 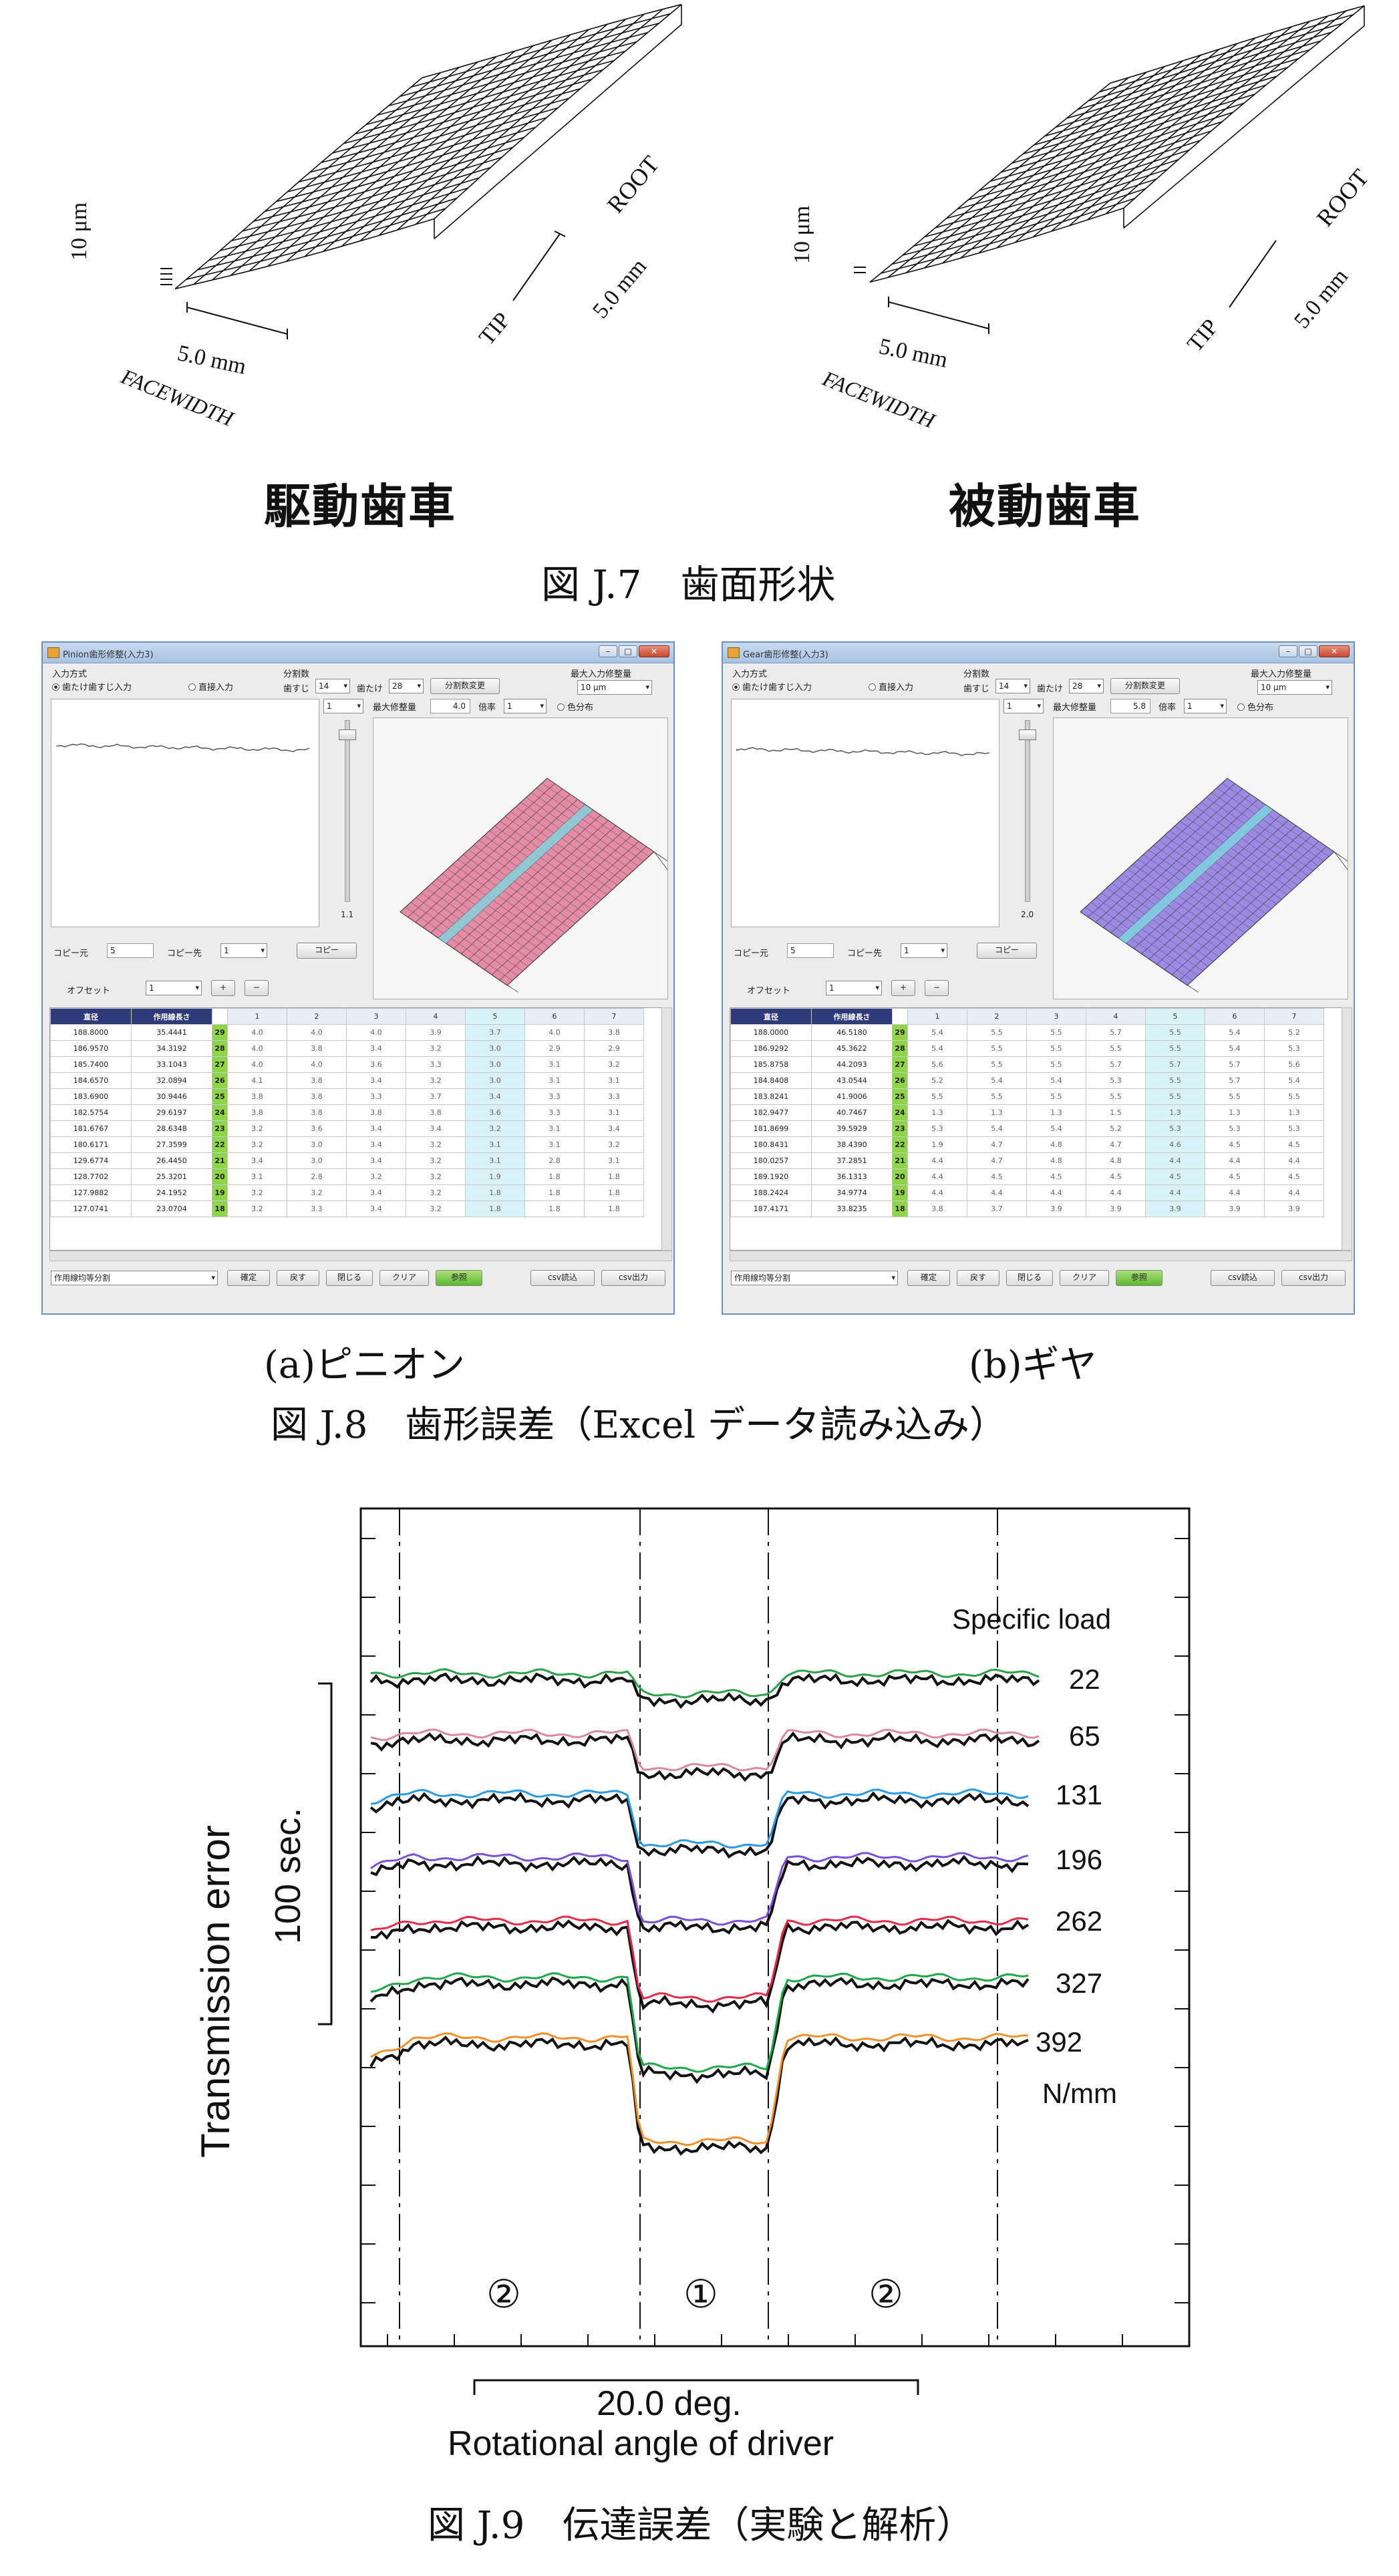 What do you see at coordinates (257, 1080) in the screenshot?
I see `cell-value: 4.1` at bounding box center [257, 1080].